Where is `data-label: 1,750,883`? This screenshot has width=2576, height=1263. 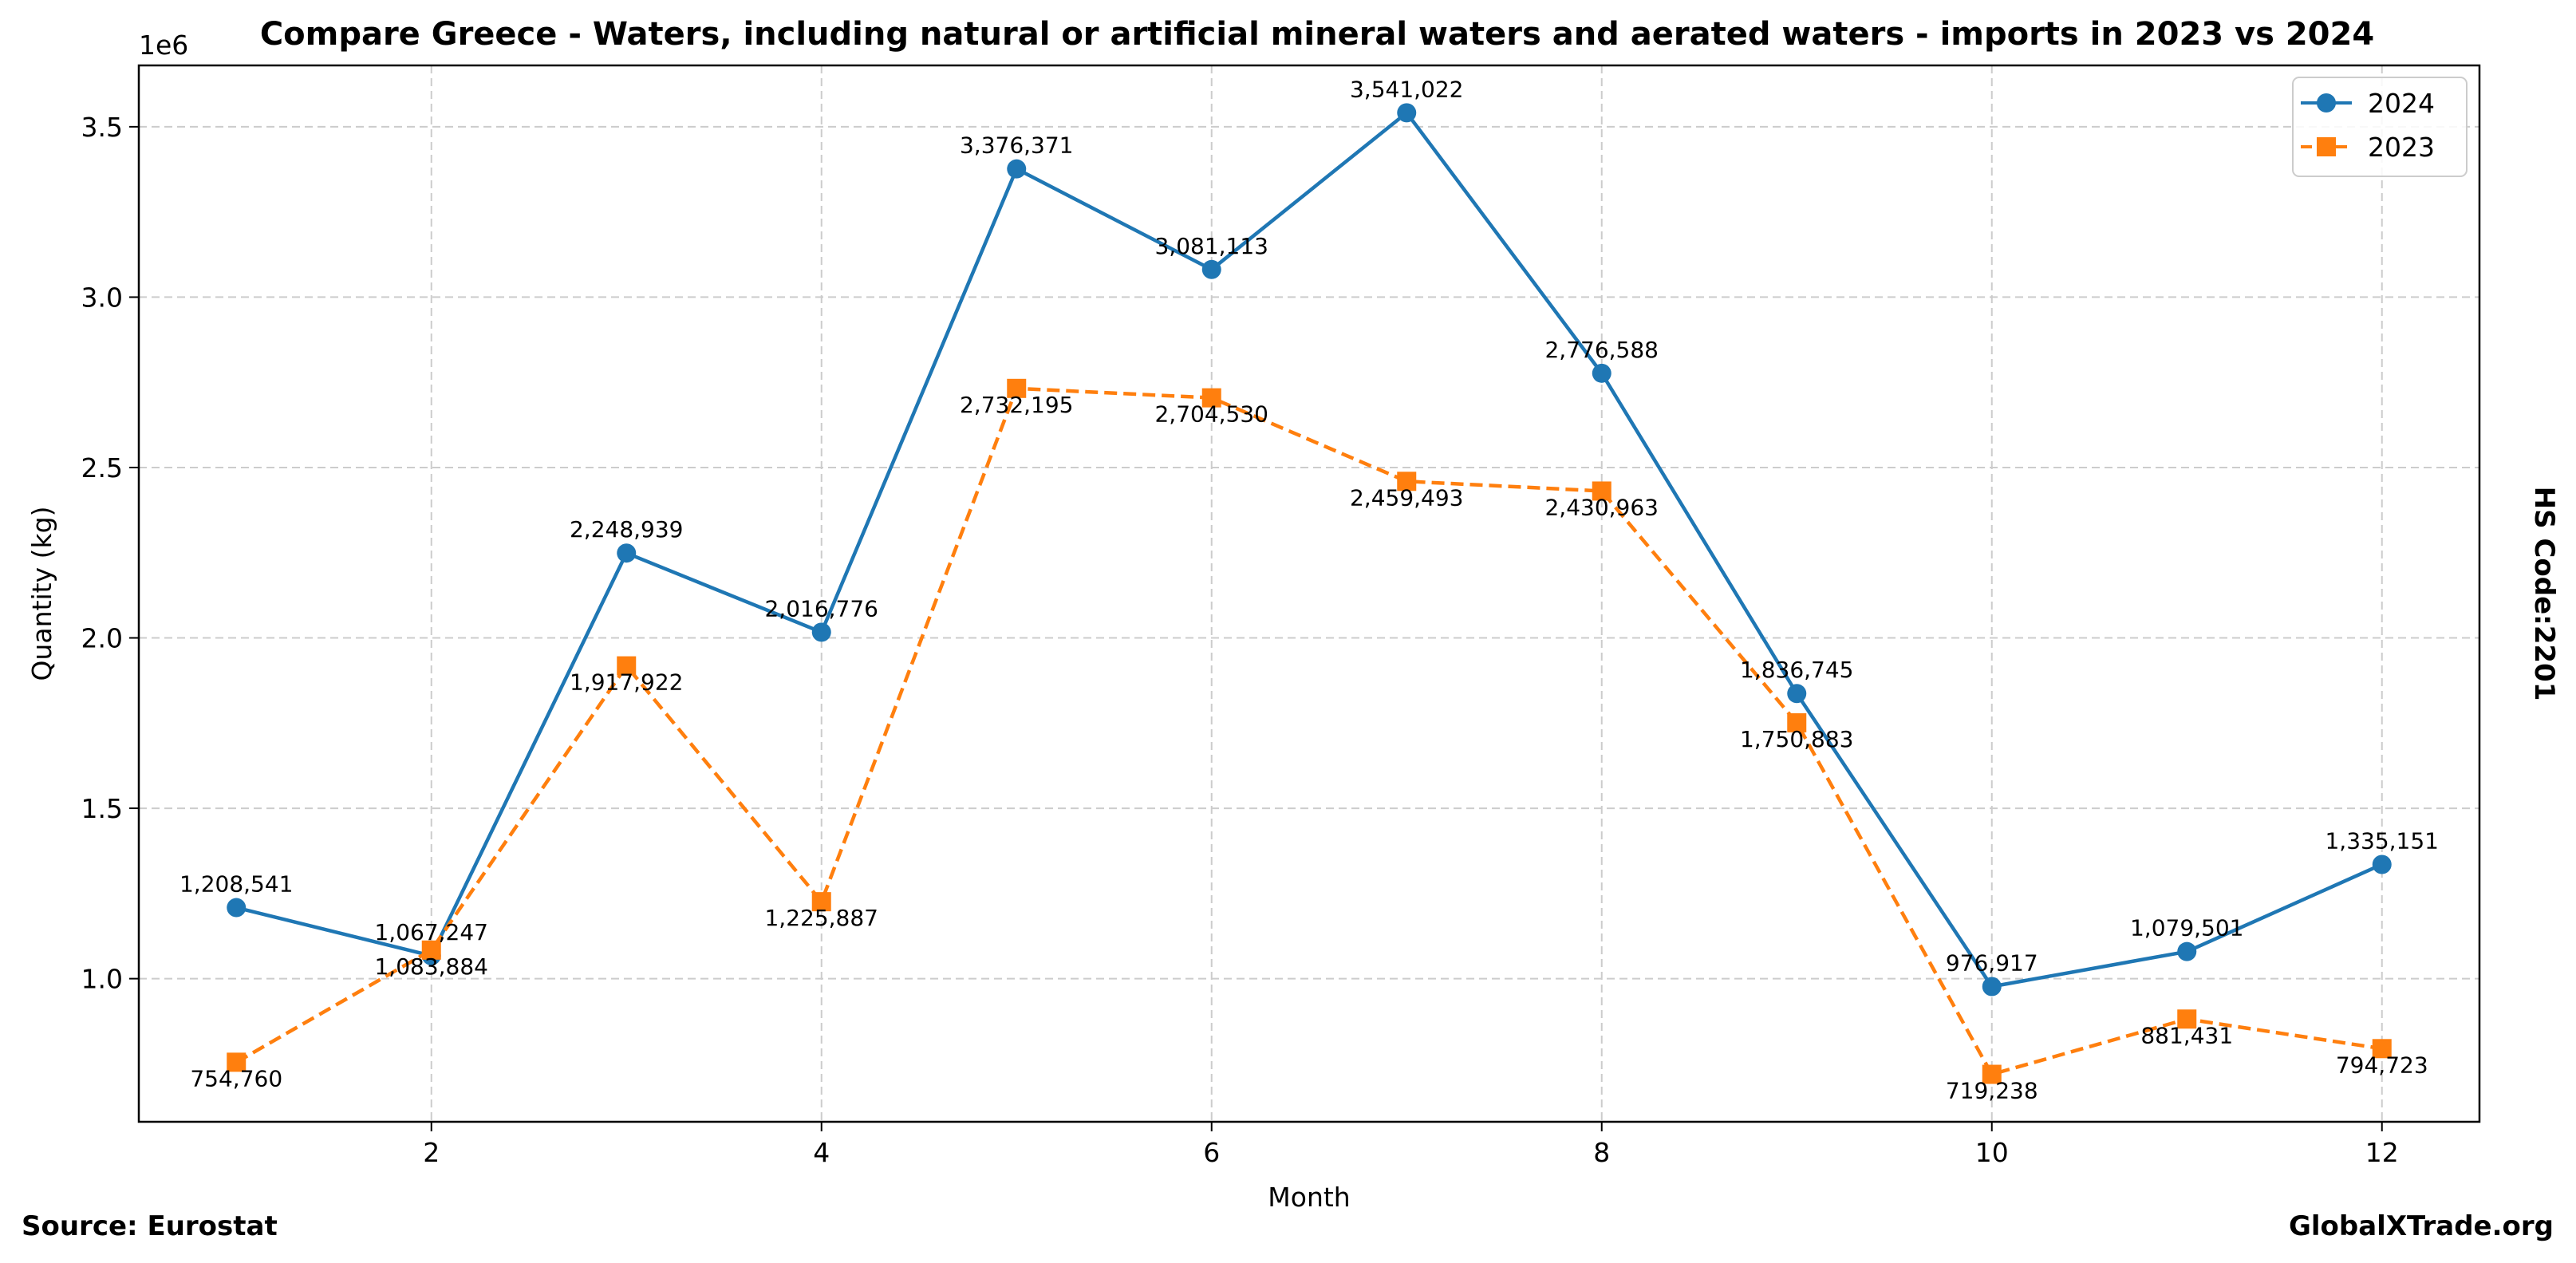 data-label: 1,750,883 is located at coordinates (1797, 739).